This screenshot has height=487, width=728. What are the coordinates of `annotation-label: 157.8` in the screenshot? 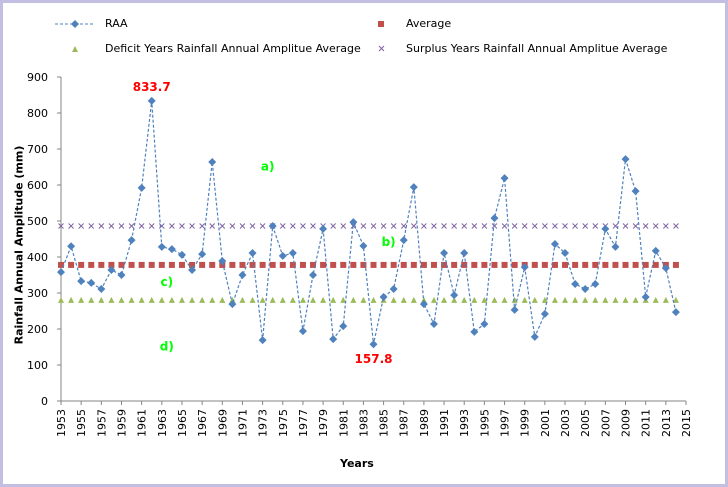 It's located at (374, 359).